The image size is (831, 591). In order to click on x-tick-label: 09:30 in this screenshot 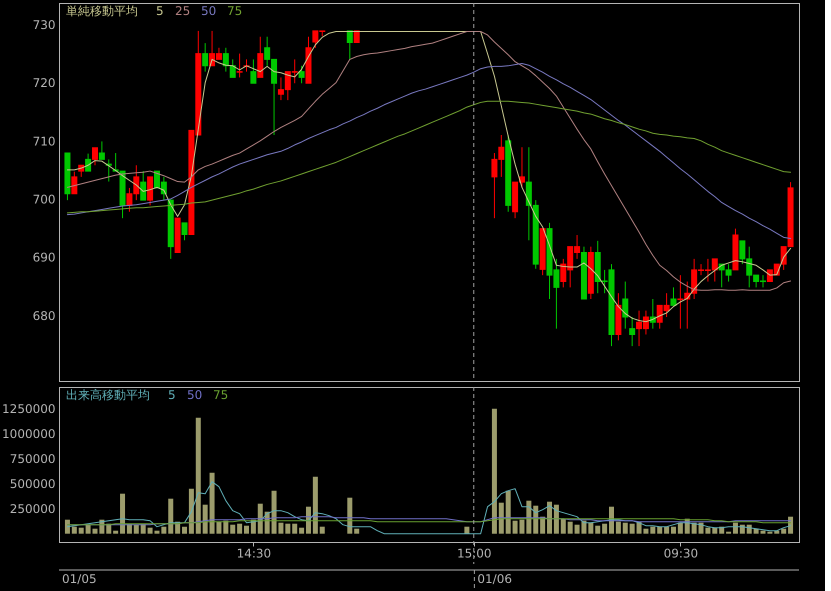, I will do `click(681, 553)`.